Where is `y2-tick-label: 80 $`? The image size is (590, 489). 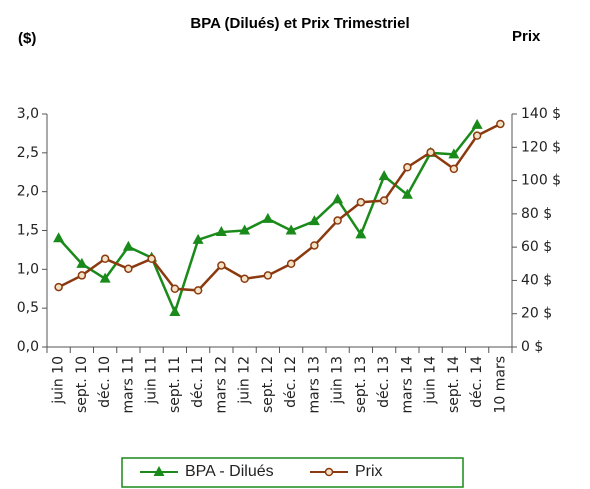
y2-tick-label: 80 $ is located at coordinates (536, 214).